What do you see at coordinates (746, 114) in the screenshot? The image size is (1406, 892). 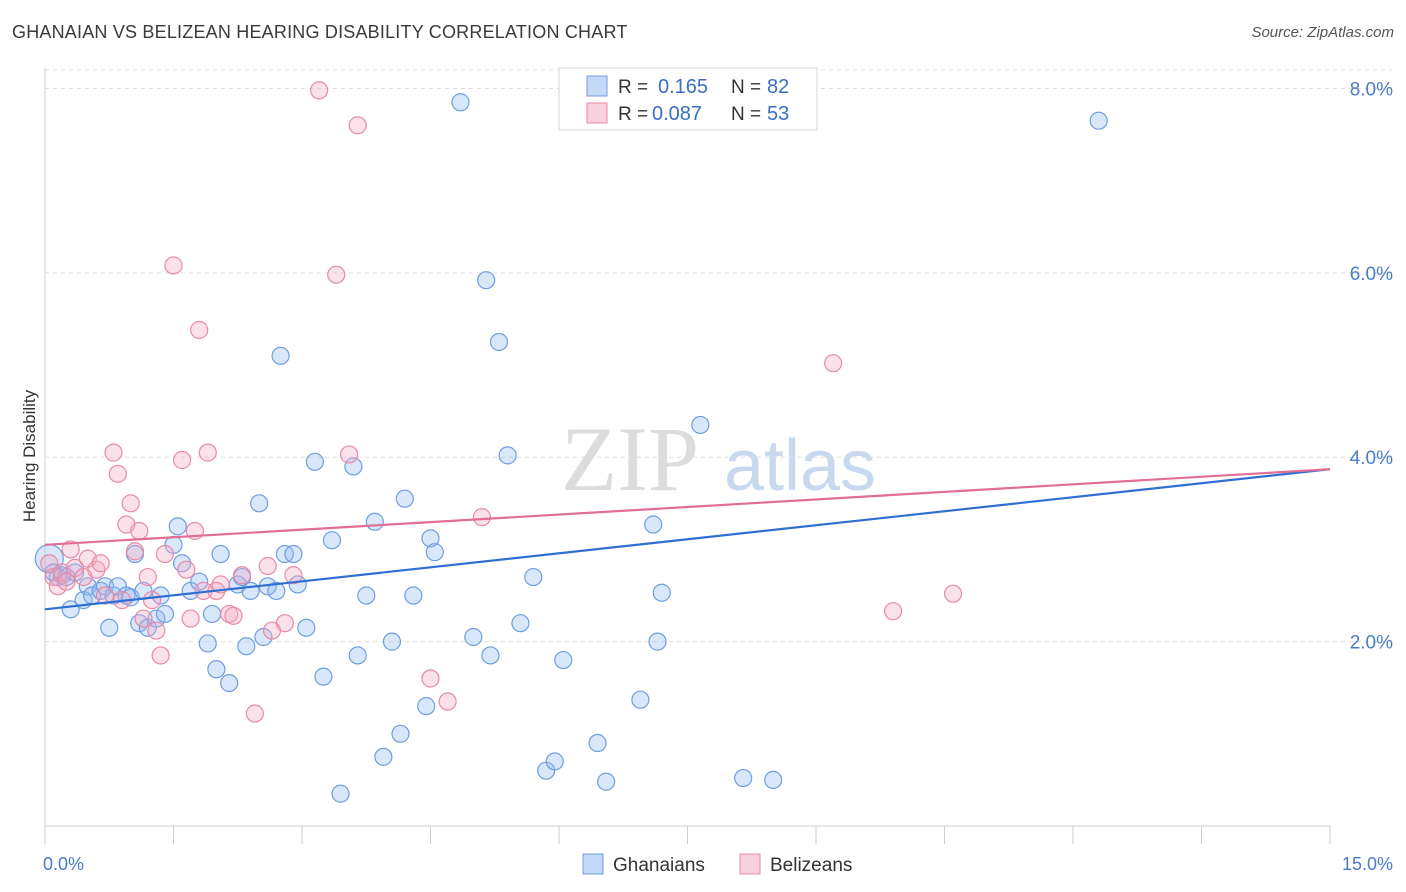 I see `legend-n-label-2: N =` at bounding box center [746, 114].